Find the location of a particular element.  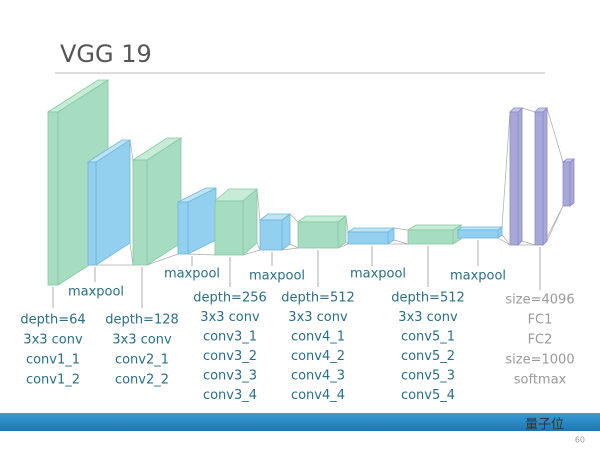

layer-label: conv4_1 is located at coordinates (318, 337).